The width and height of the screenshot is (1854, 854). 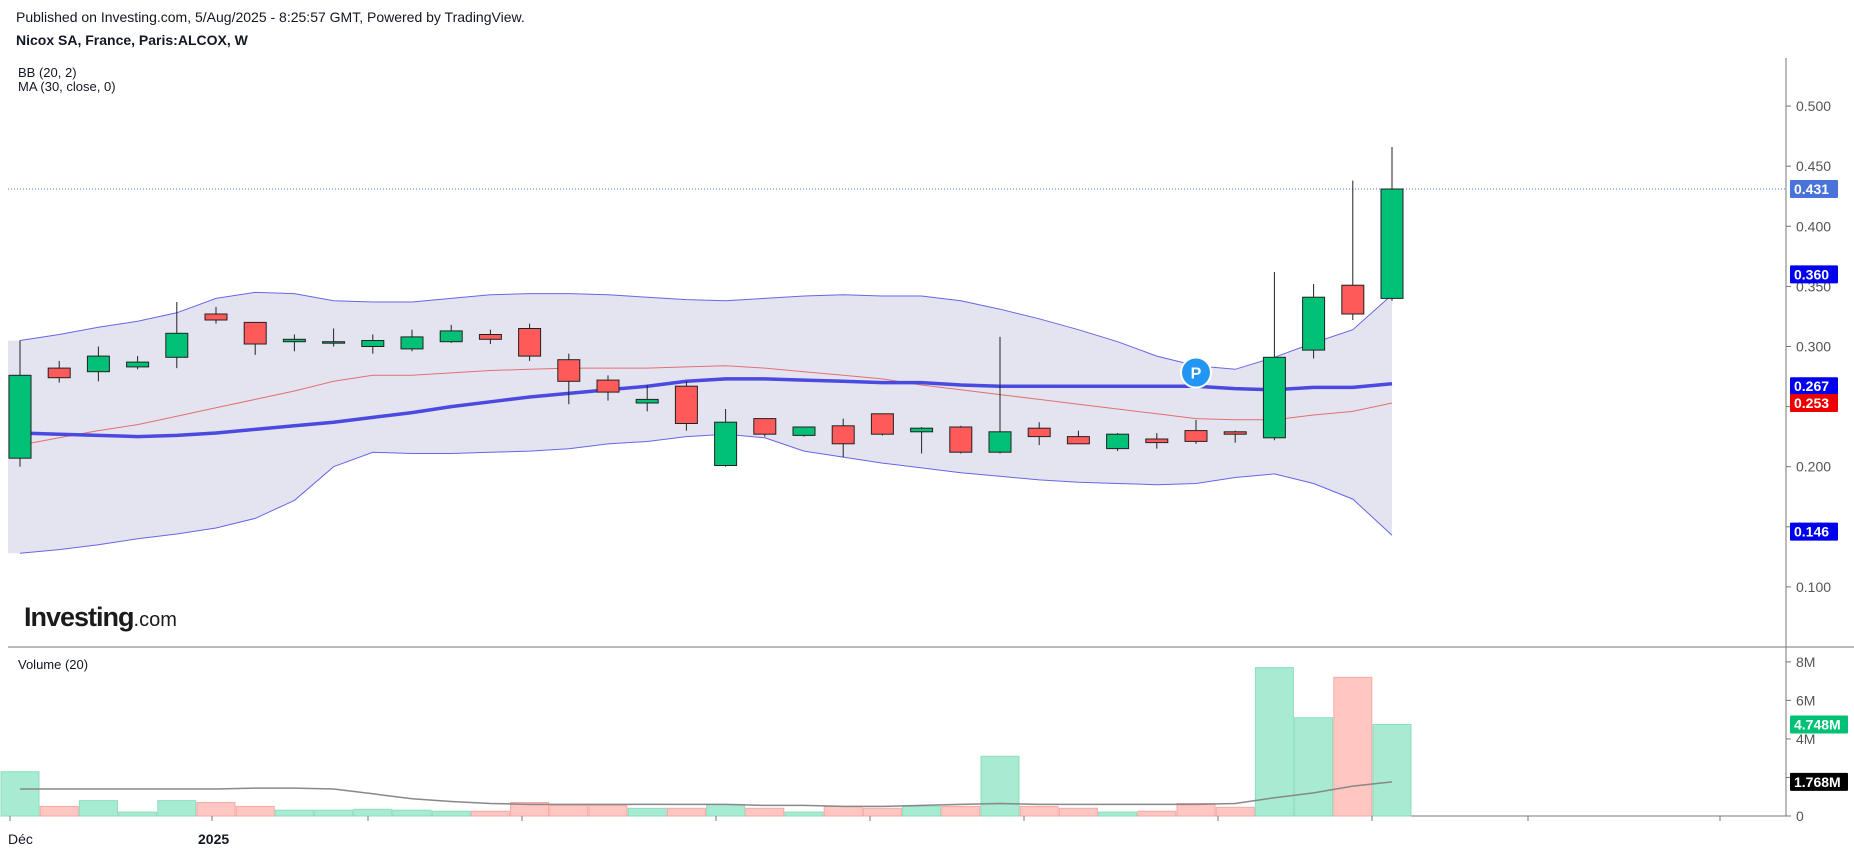 I want to click on value-tag-label: 0.146, so click(x=1811, y=532).